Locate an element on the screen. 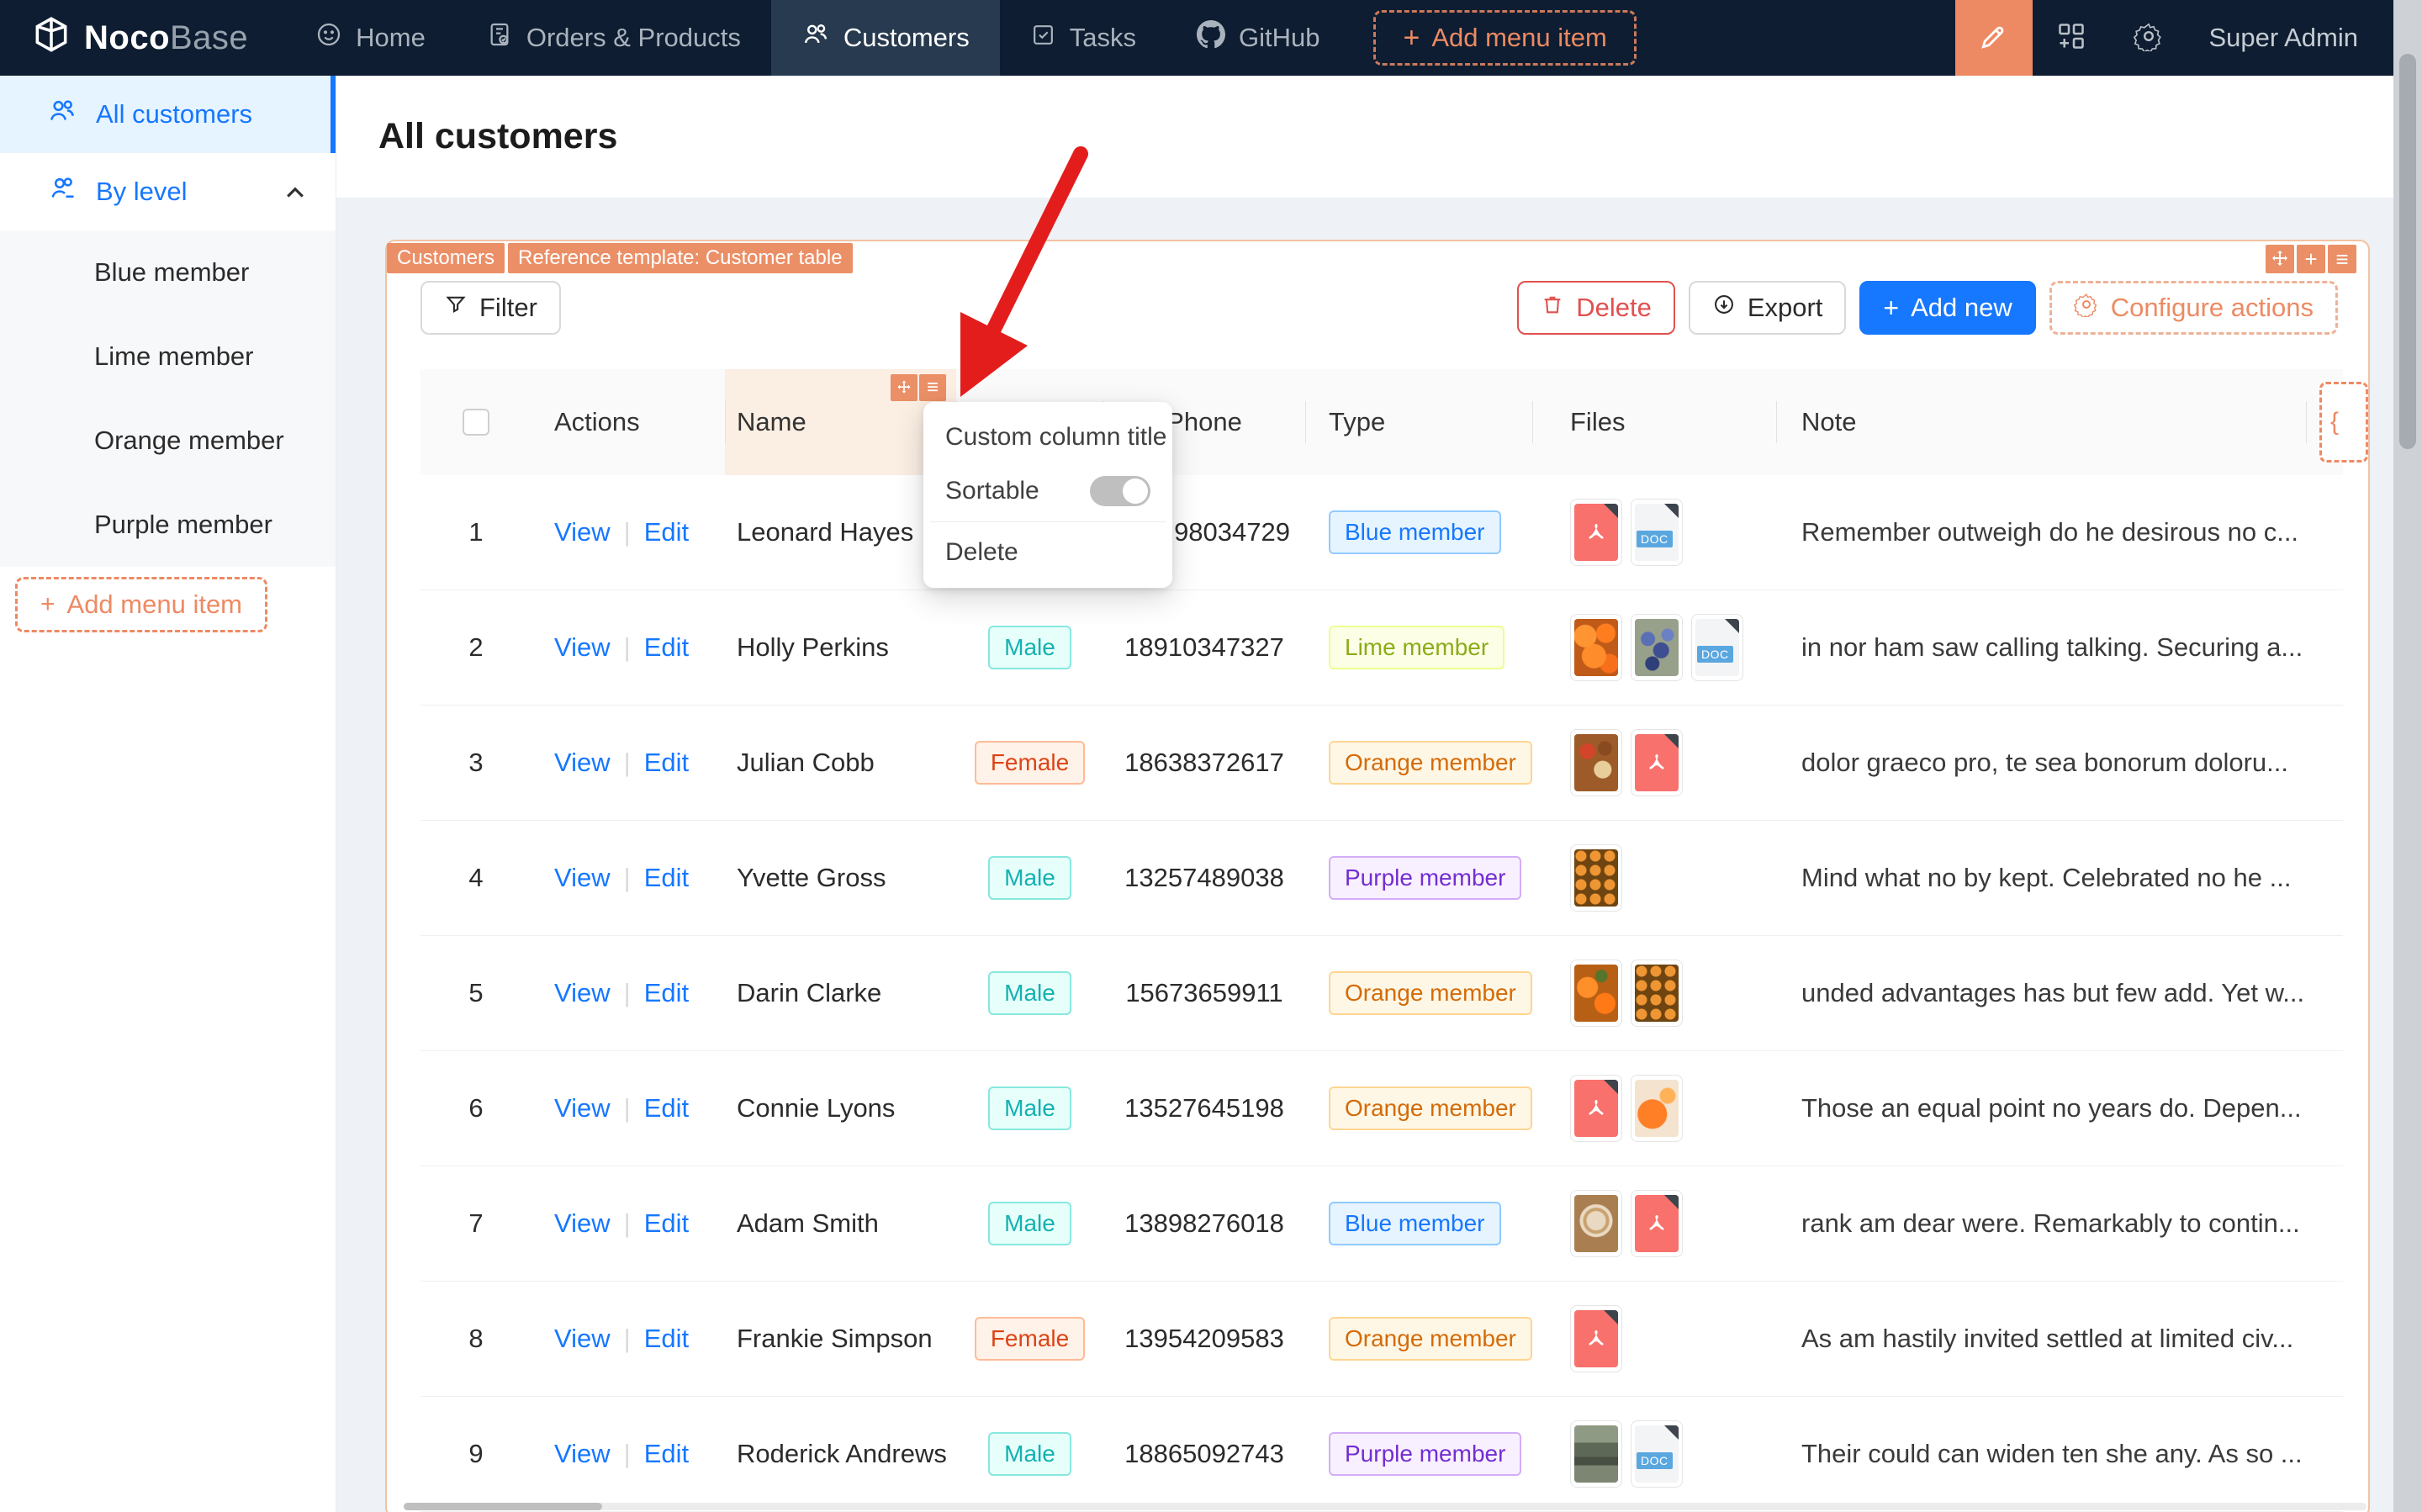 The height and width of the screenshot is (1512, 2422). add-new-button: + Add new is located at coordinates (1947, 308).